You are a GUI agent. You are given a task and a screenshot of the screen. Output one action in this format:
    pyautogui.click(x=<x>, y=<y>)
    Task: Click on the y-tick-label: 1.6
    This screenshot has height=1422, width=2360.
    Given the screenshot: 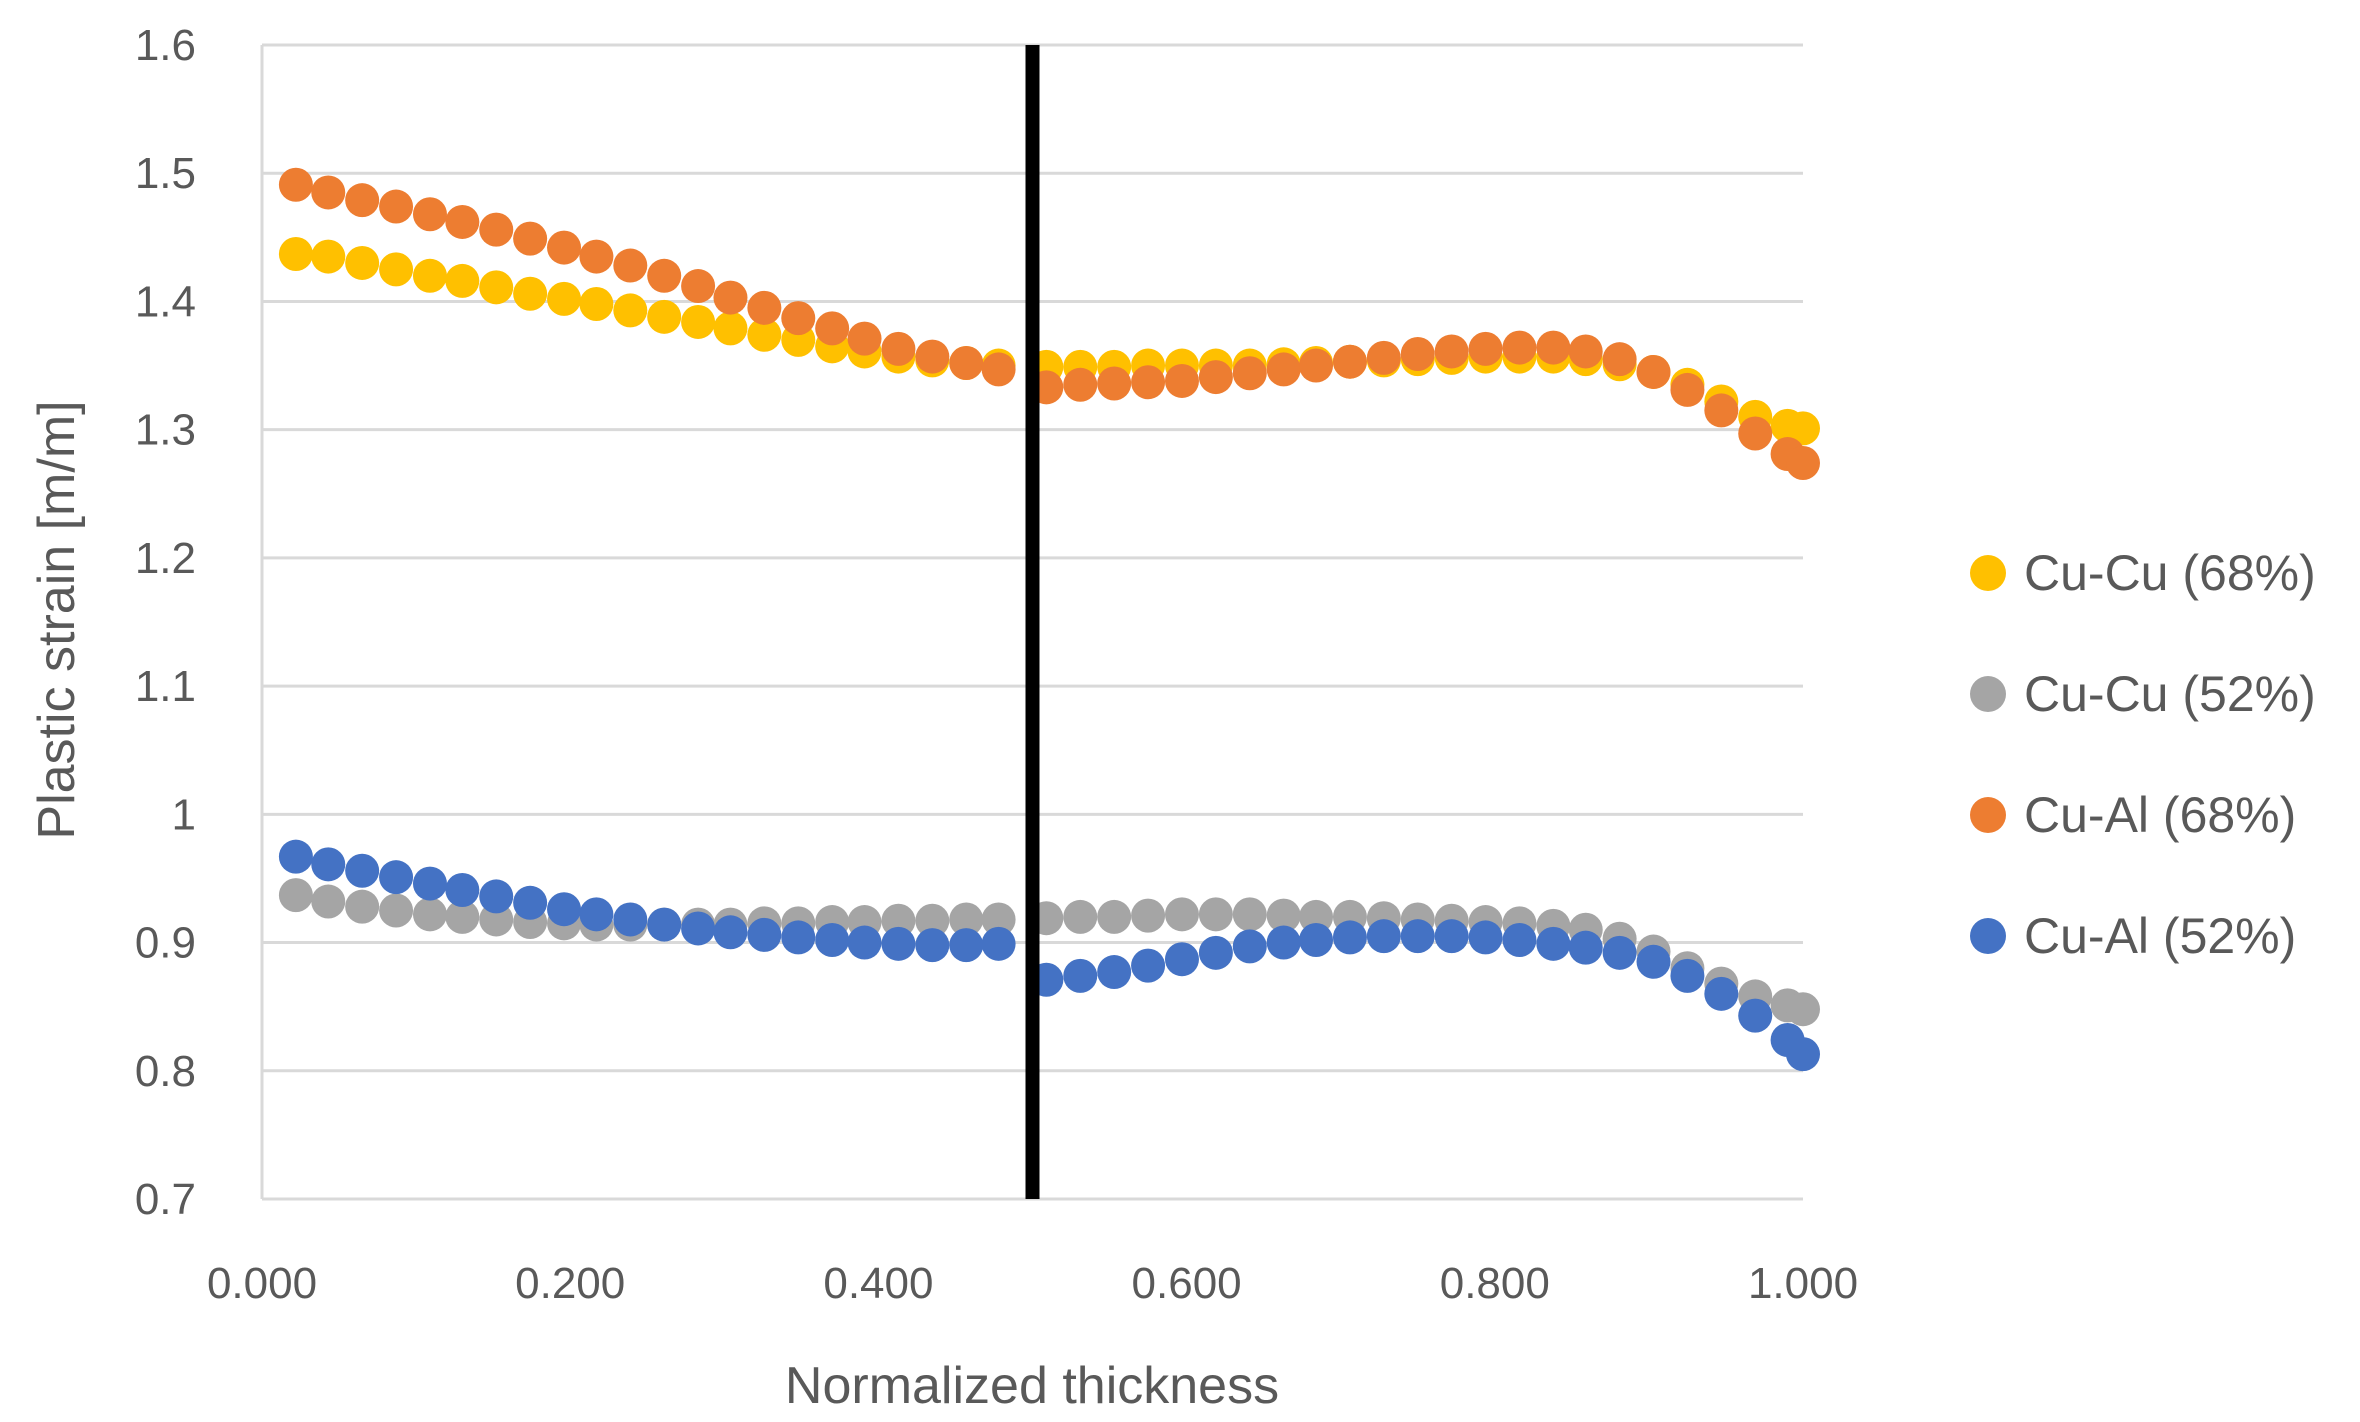 What is the action you would take?
    pyautogui.click(x=165, y=45)
    